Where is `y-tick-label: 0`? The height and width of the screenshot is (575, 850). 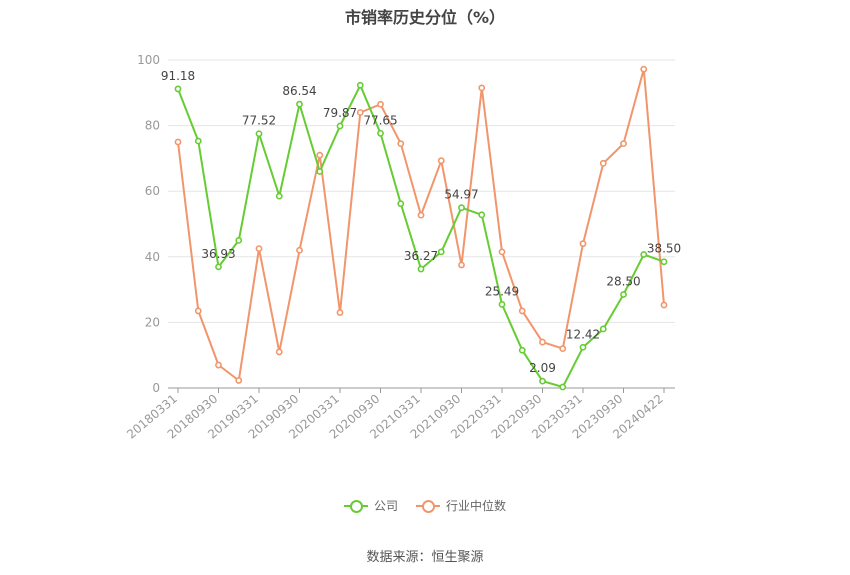 y-tick-label: 0 is located at coordinates (156, 388).